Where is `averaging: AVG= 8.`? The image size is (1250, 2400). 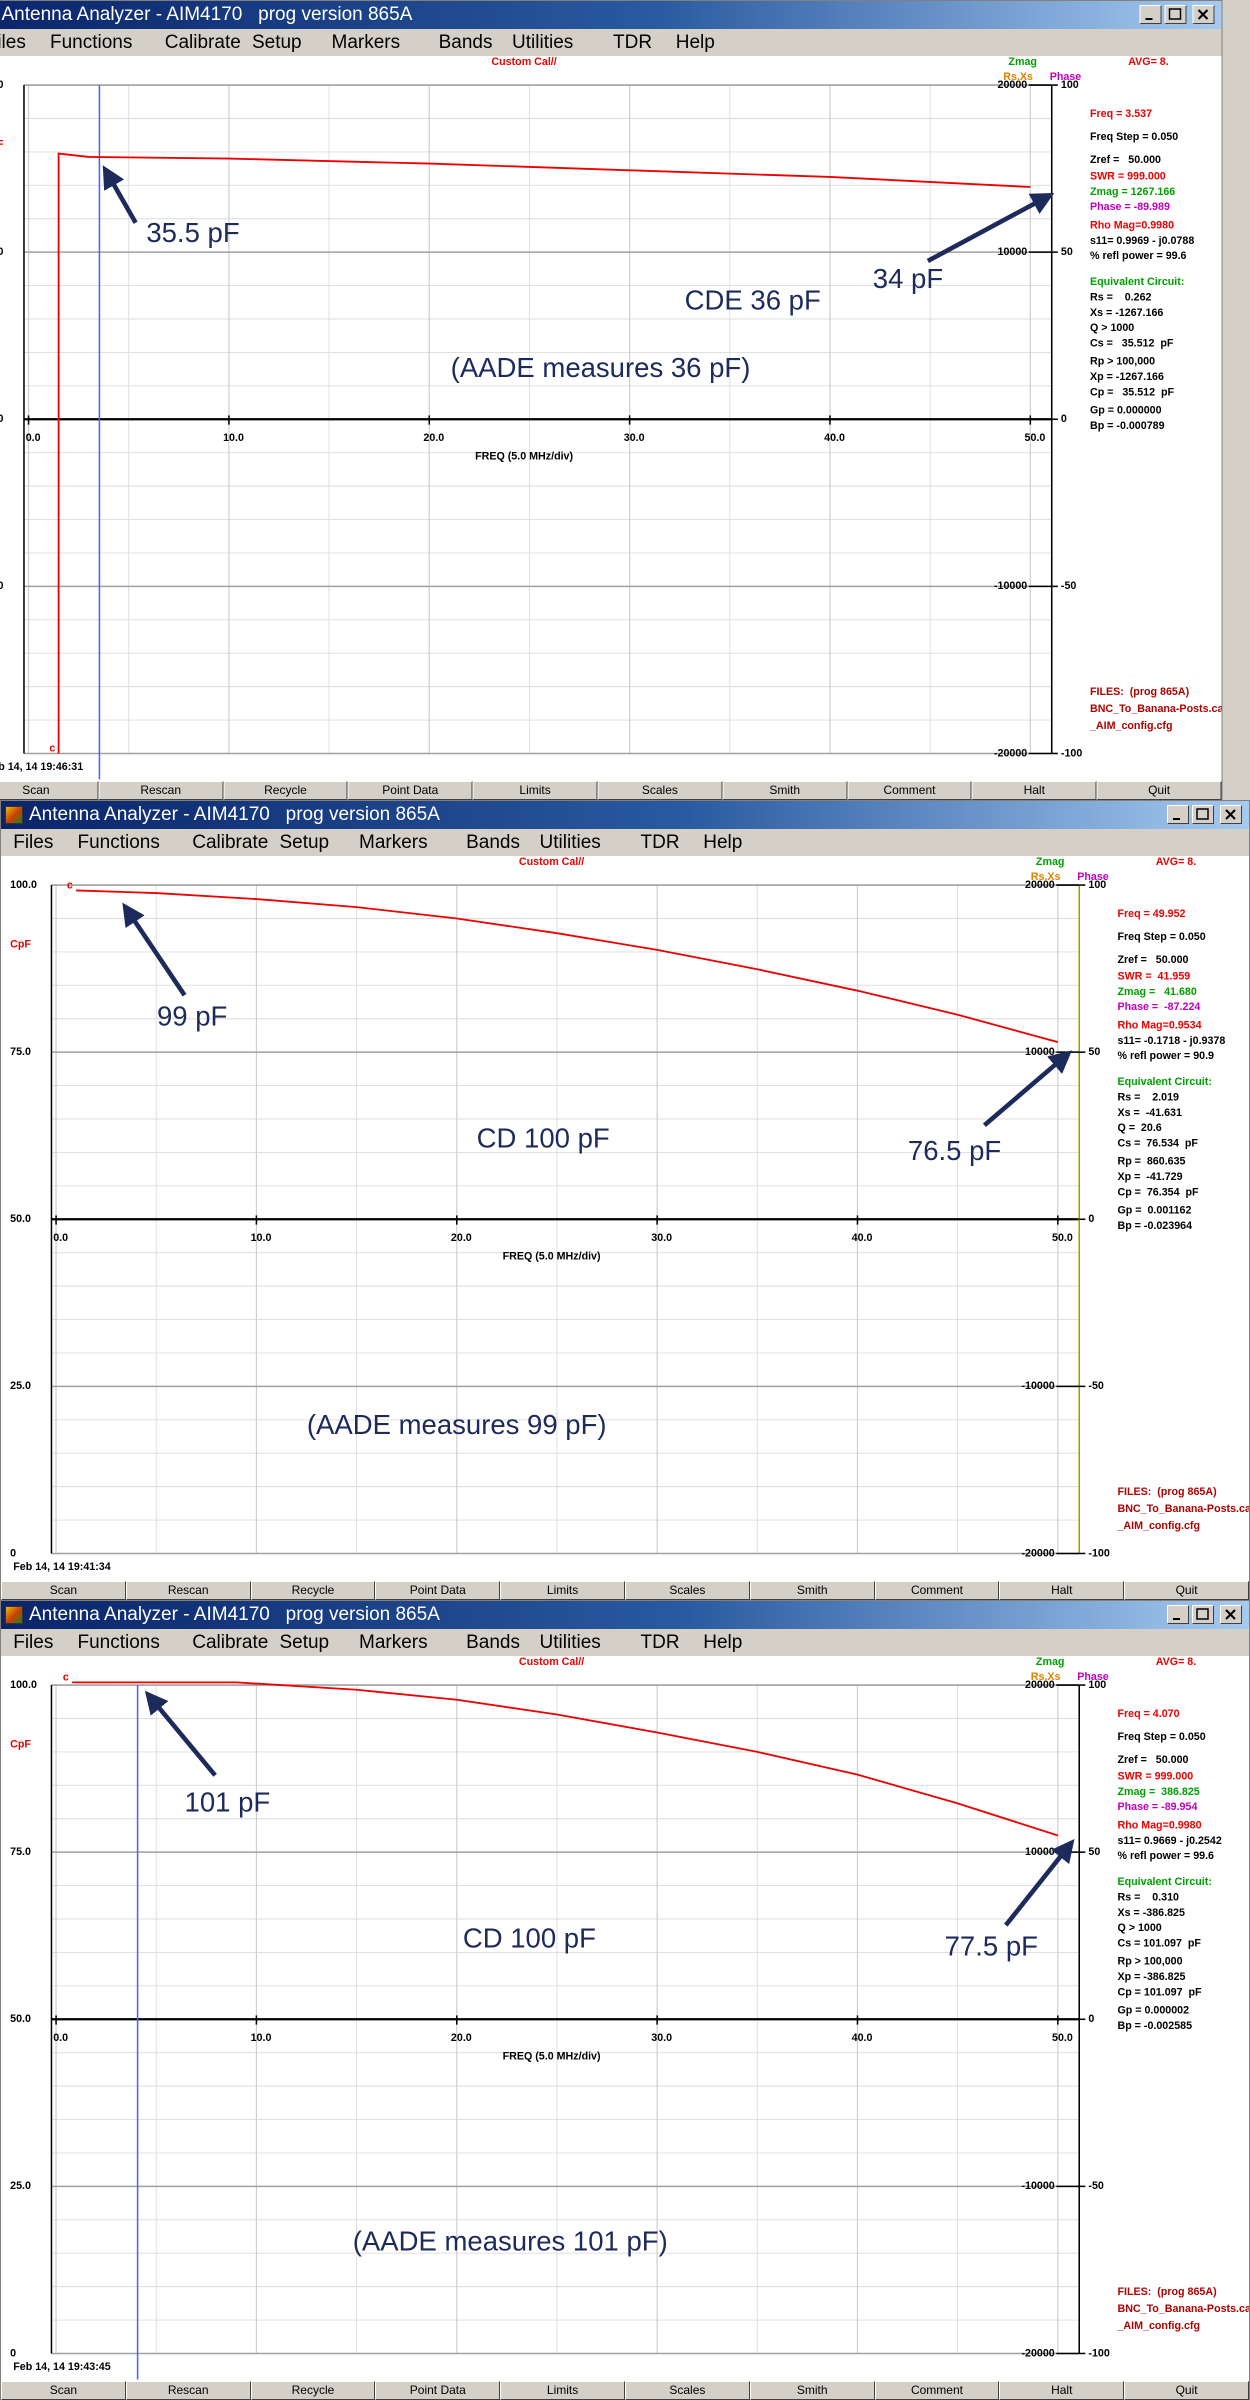
averaging: AVG= 8. is located at coordinates (1176, 1662).